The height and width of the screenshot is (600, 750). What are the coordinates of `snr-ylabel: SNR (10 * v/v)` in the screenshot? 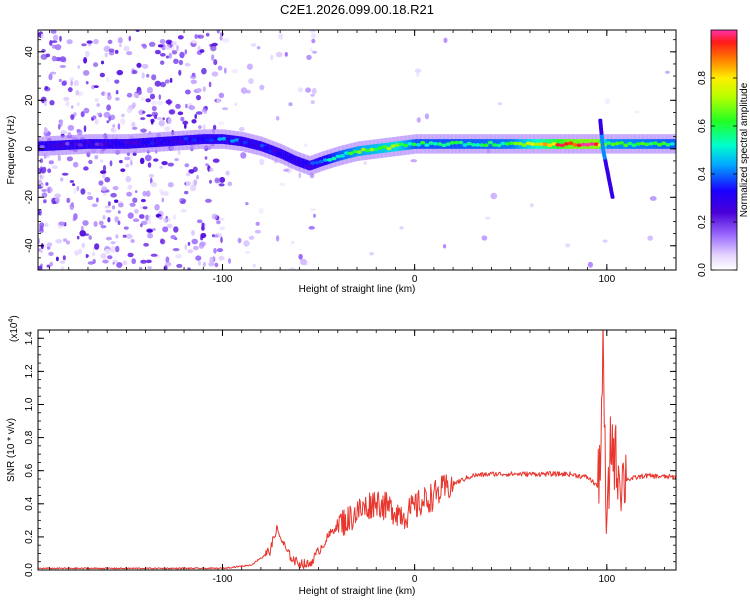 It's located at (11, 450).